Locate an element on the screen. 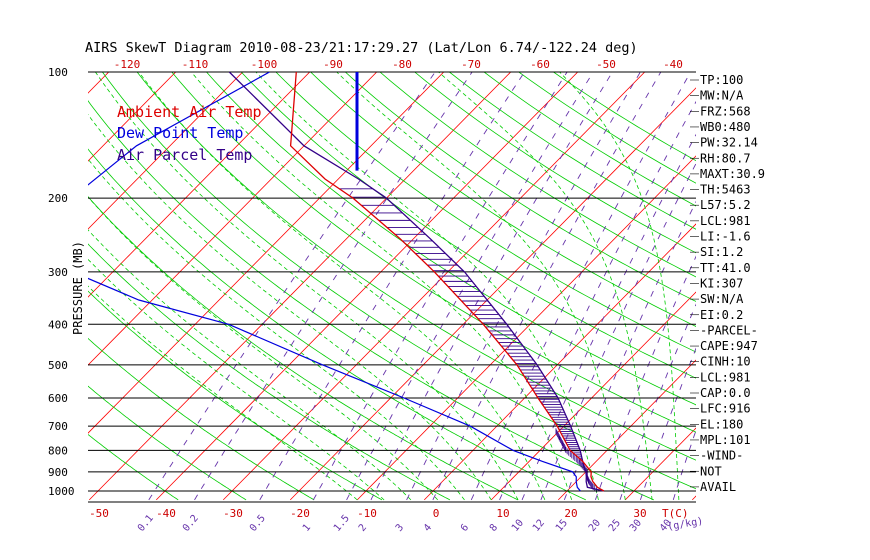  index-item: EI:0.2 is located at coordinates (721, 315).